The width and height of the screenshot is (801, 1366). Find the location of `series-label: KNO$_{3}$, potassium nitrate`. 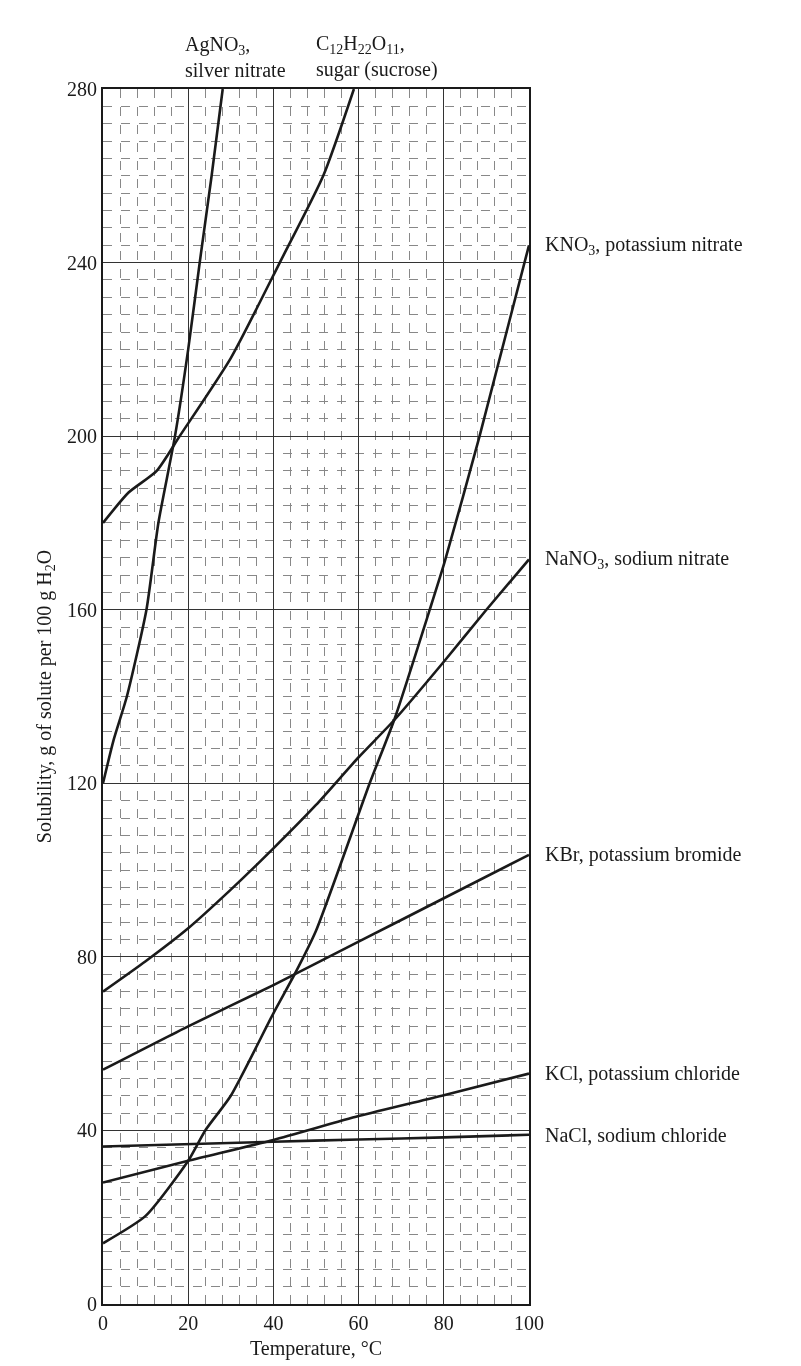

series-label: KNO$_{3}$, potassium nitrate is located at coordinates (644, 246).